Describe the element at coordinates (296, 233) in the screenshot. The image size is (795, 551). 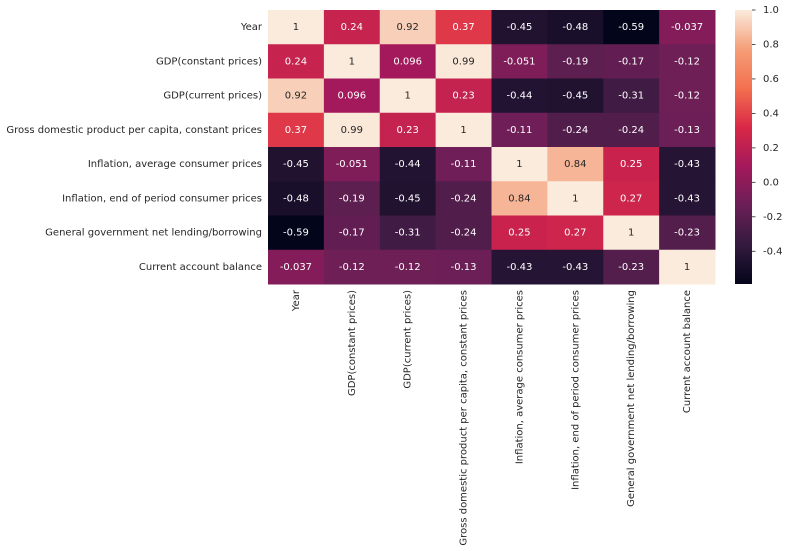
I see `cell-label: -0.59` at that location.